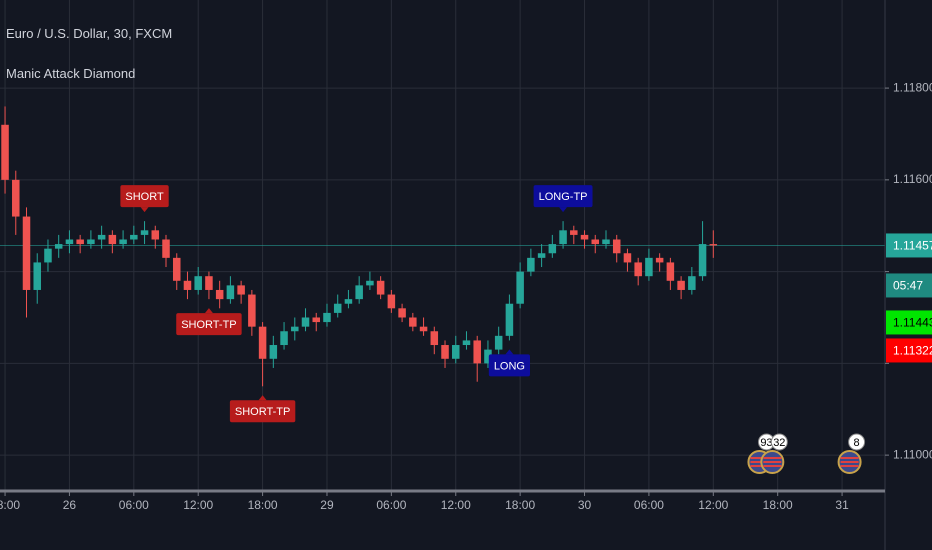  What do you see at coordinates (912, 454) in the screenshot?
I see `y-tick-label: 1.11000` at bounding box center [912, 454].